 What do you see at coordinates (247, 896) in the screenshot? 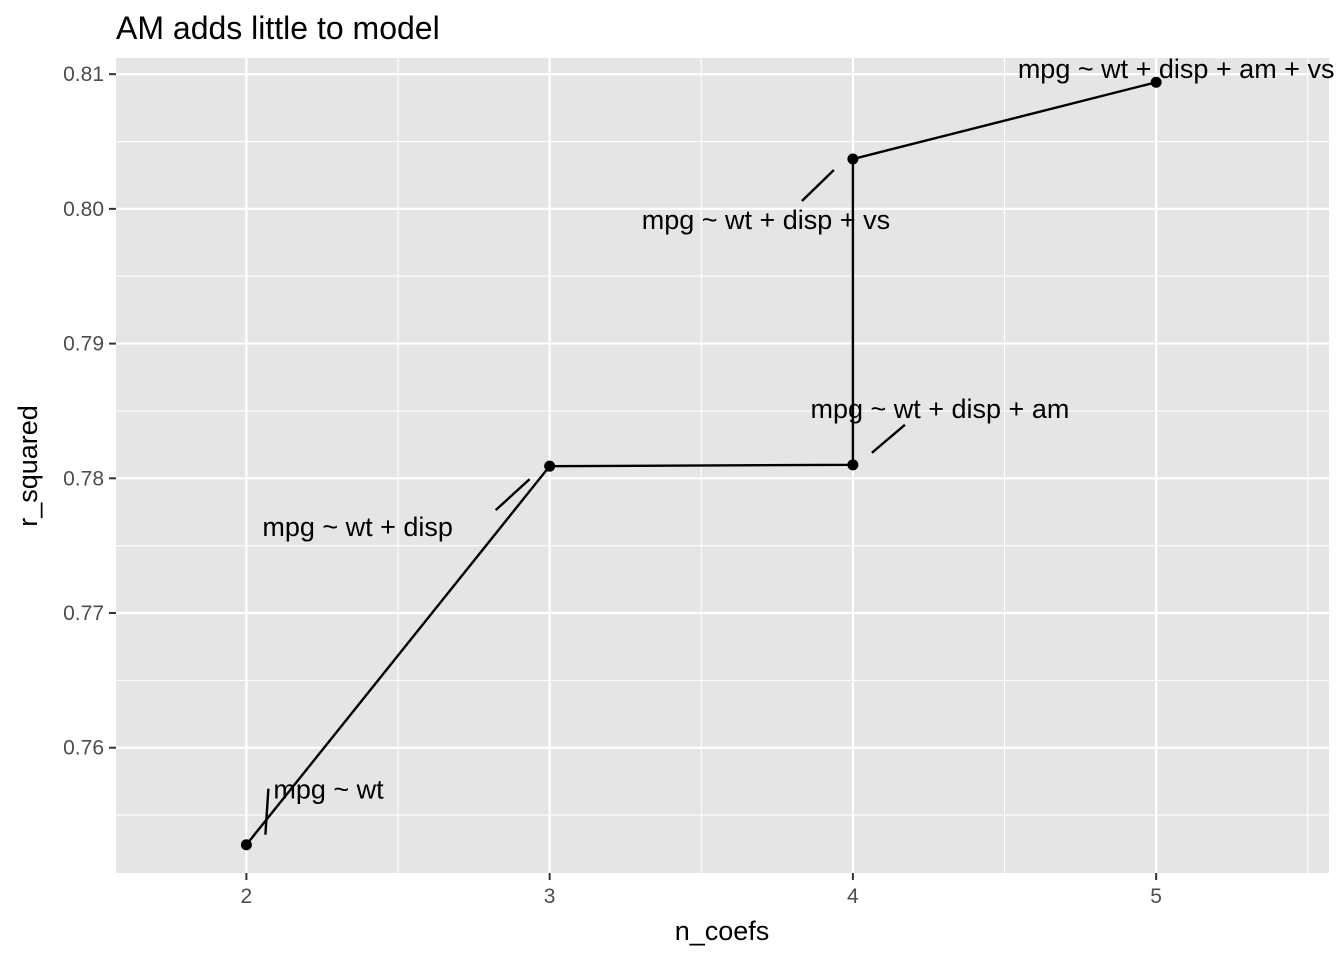
I see `x-tick-label: 2` at bounding box center [247, 896].